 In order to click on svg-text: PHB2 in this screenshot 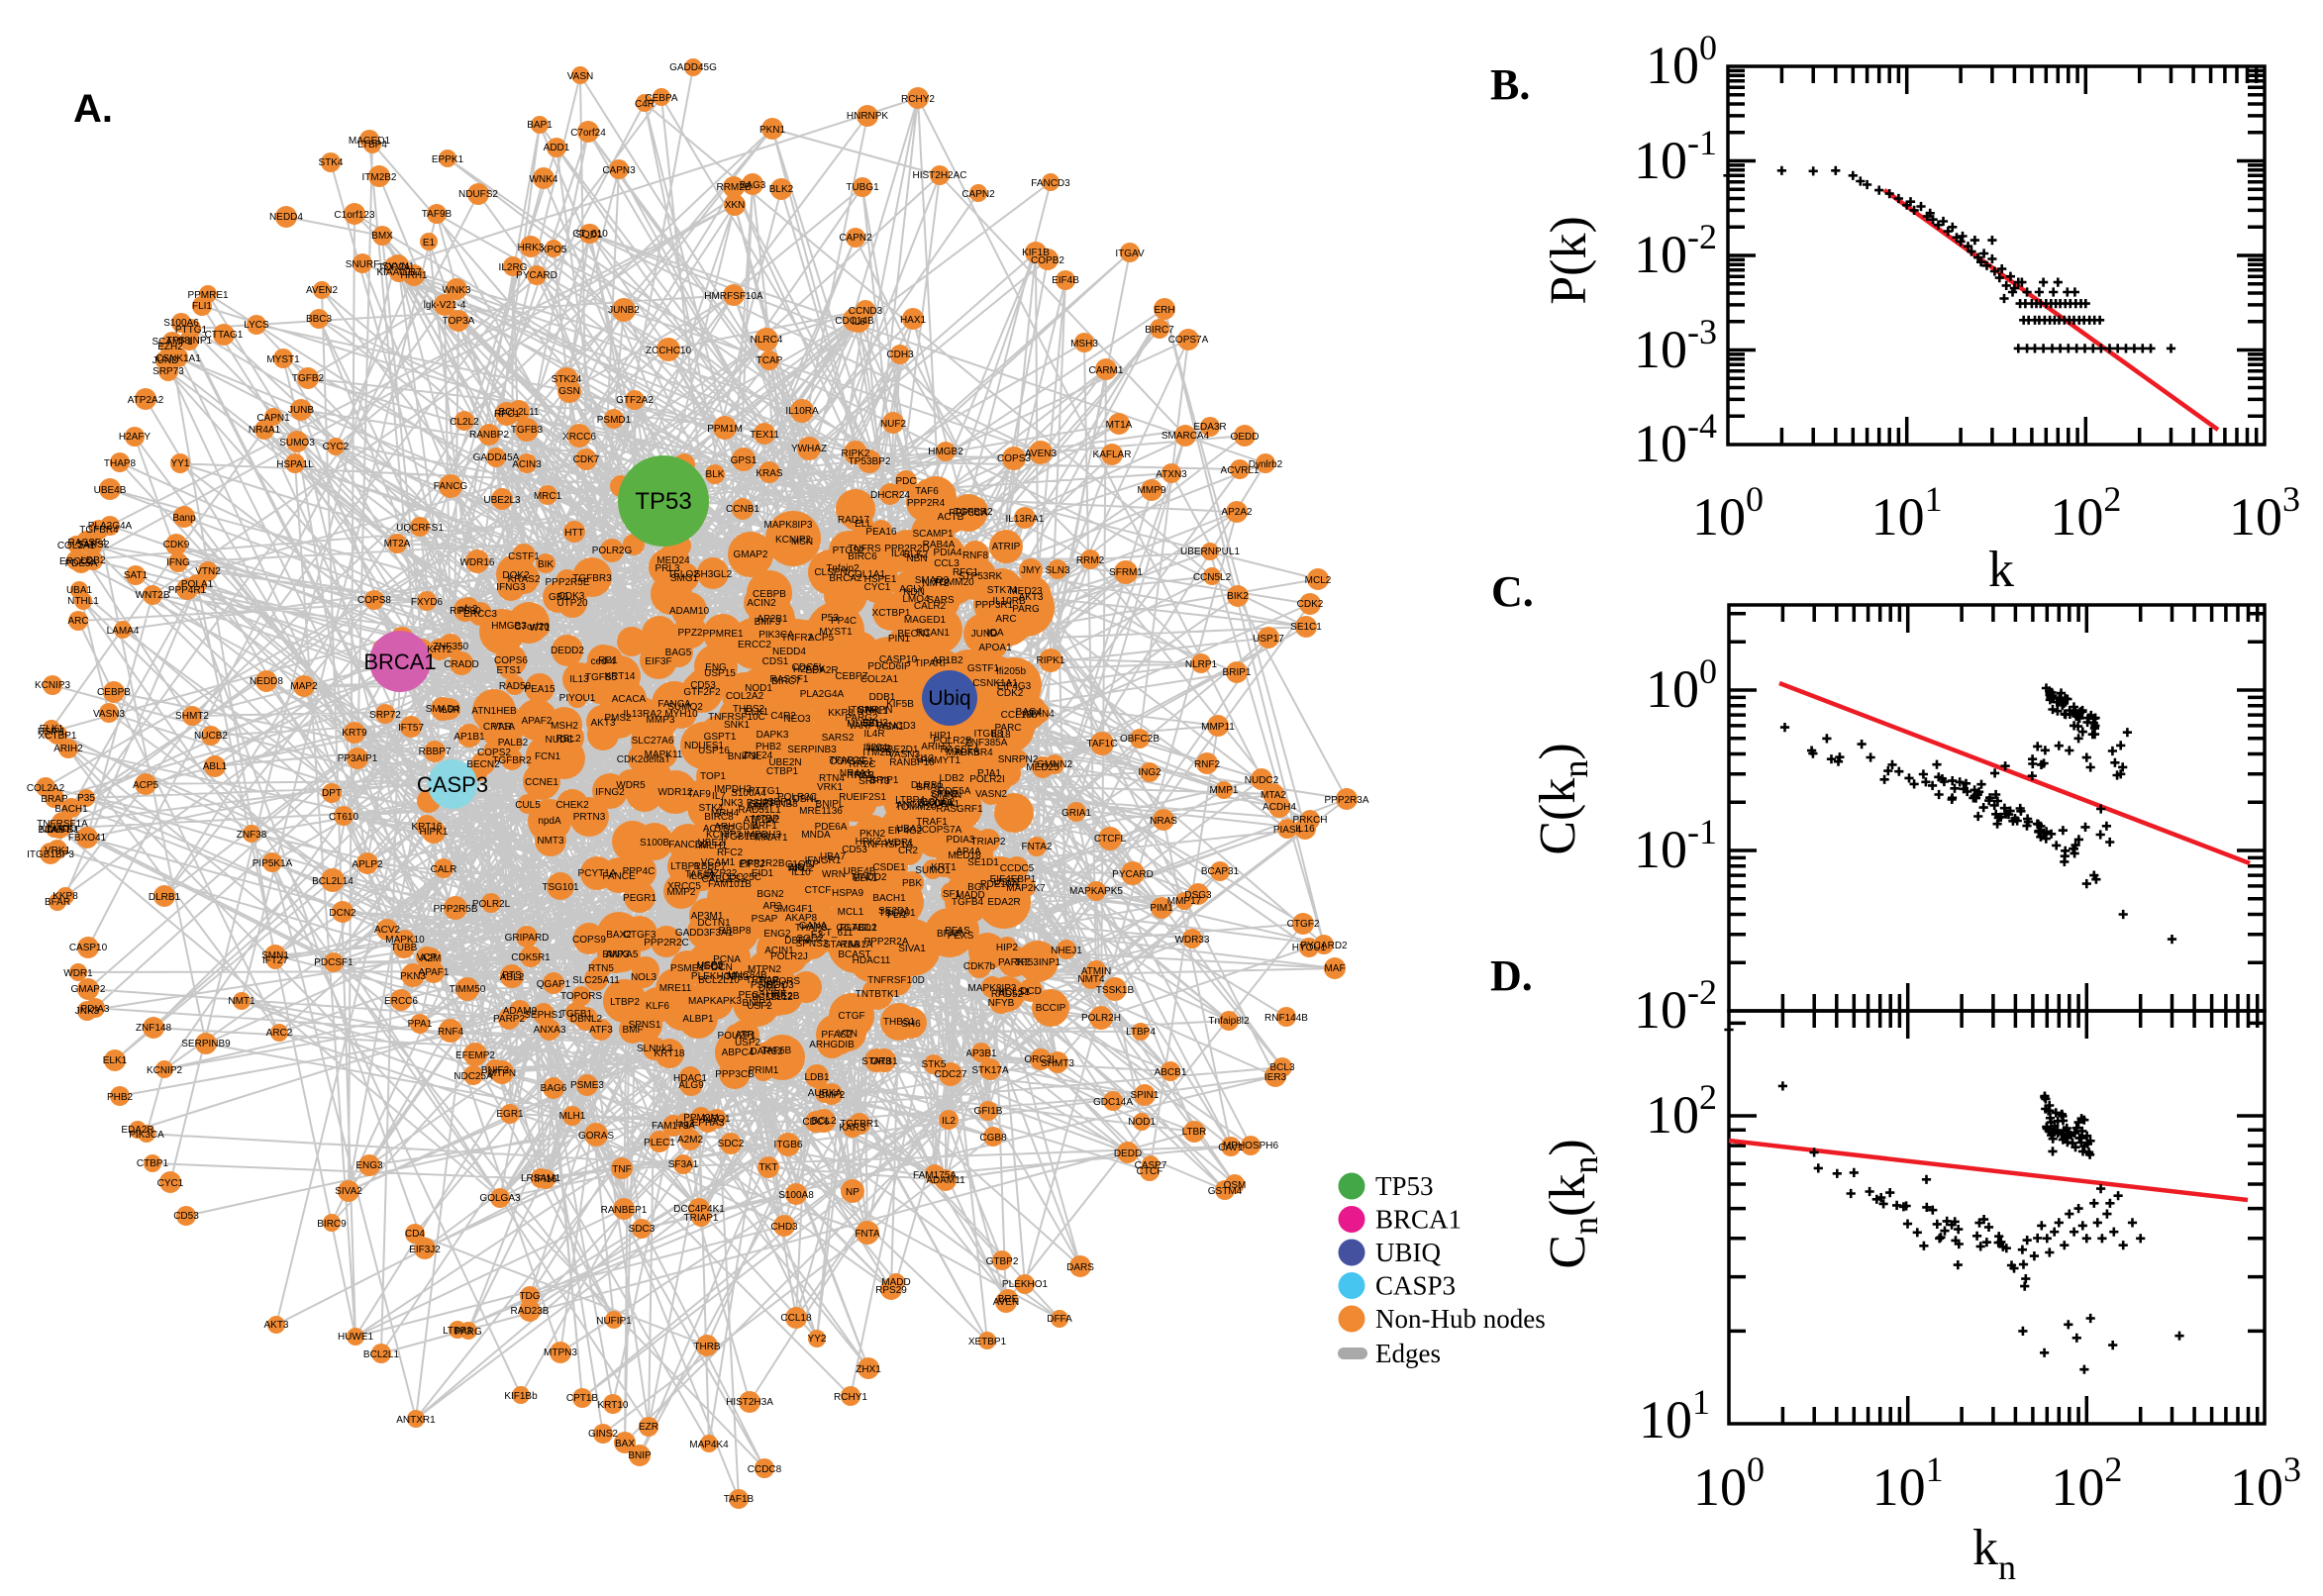, I will do `click(769, 747)`.